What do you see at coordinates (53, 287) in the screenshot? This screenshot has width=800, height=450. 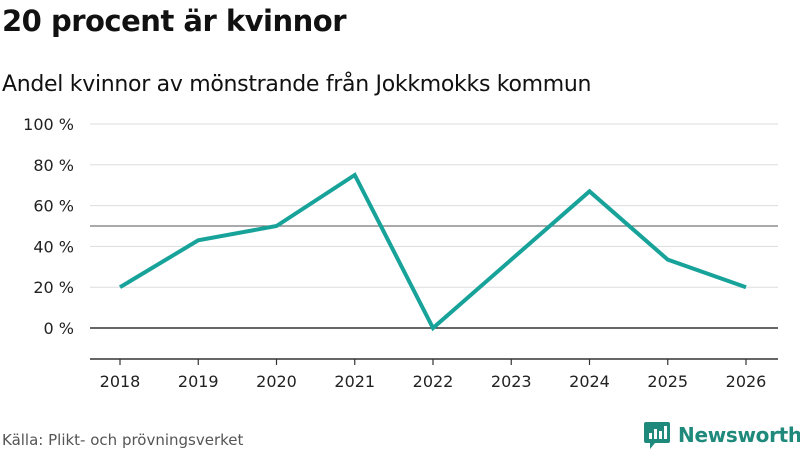 I see `y-tick-label: 20 %` at bounding box center [53, 287].